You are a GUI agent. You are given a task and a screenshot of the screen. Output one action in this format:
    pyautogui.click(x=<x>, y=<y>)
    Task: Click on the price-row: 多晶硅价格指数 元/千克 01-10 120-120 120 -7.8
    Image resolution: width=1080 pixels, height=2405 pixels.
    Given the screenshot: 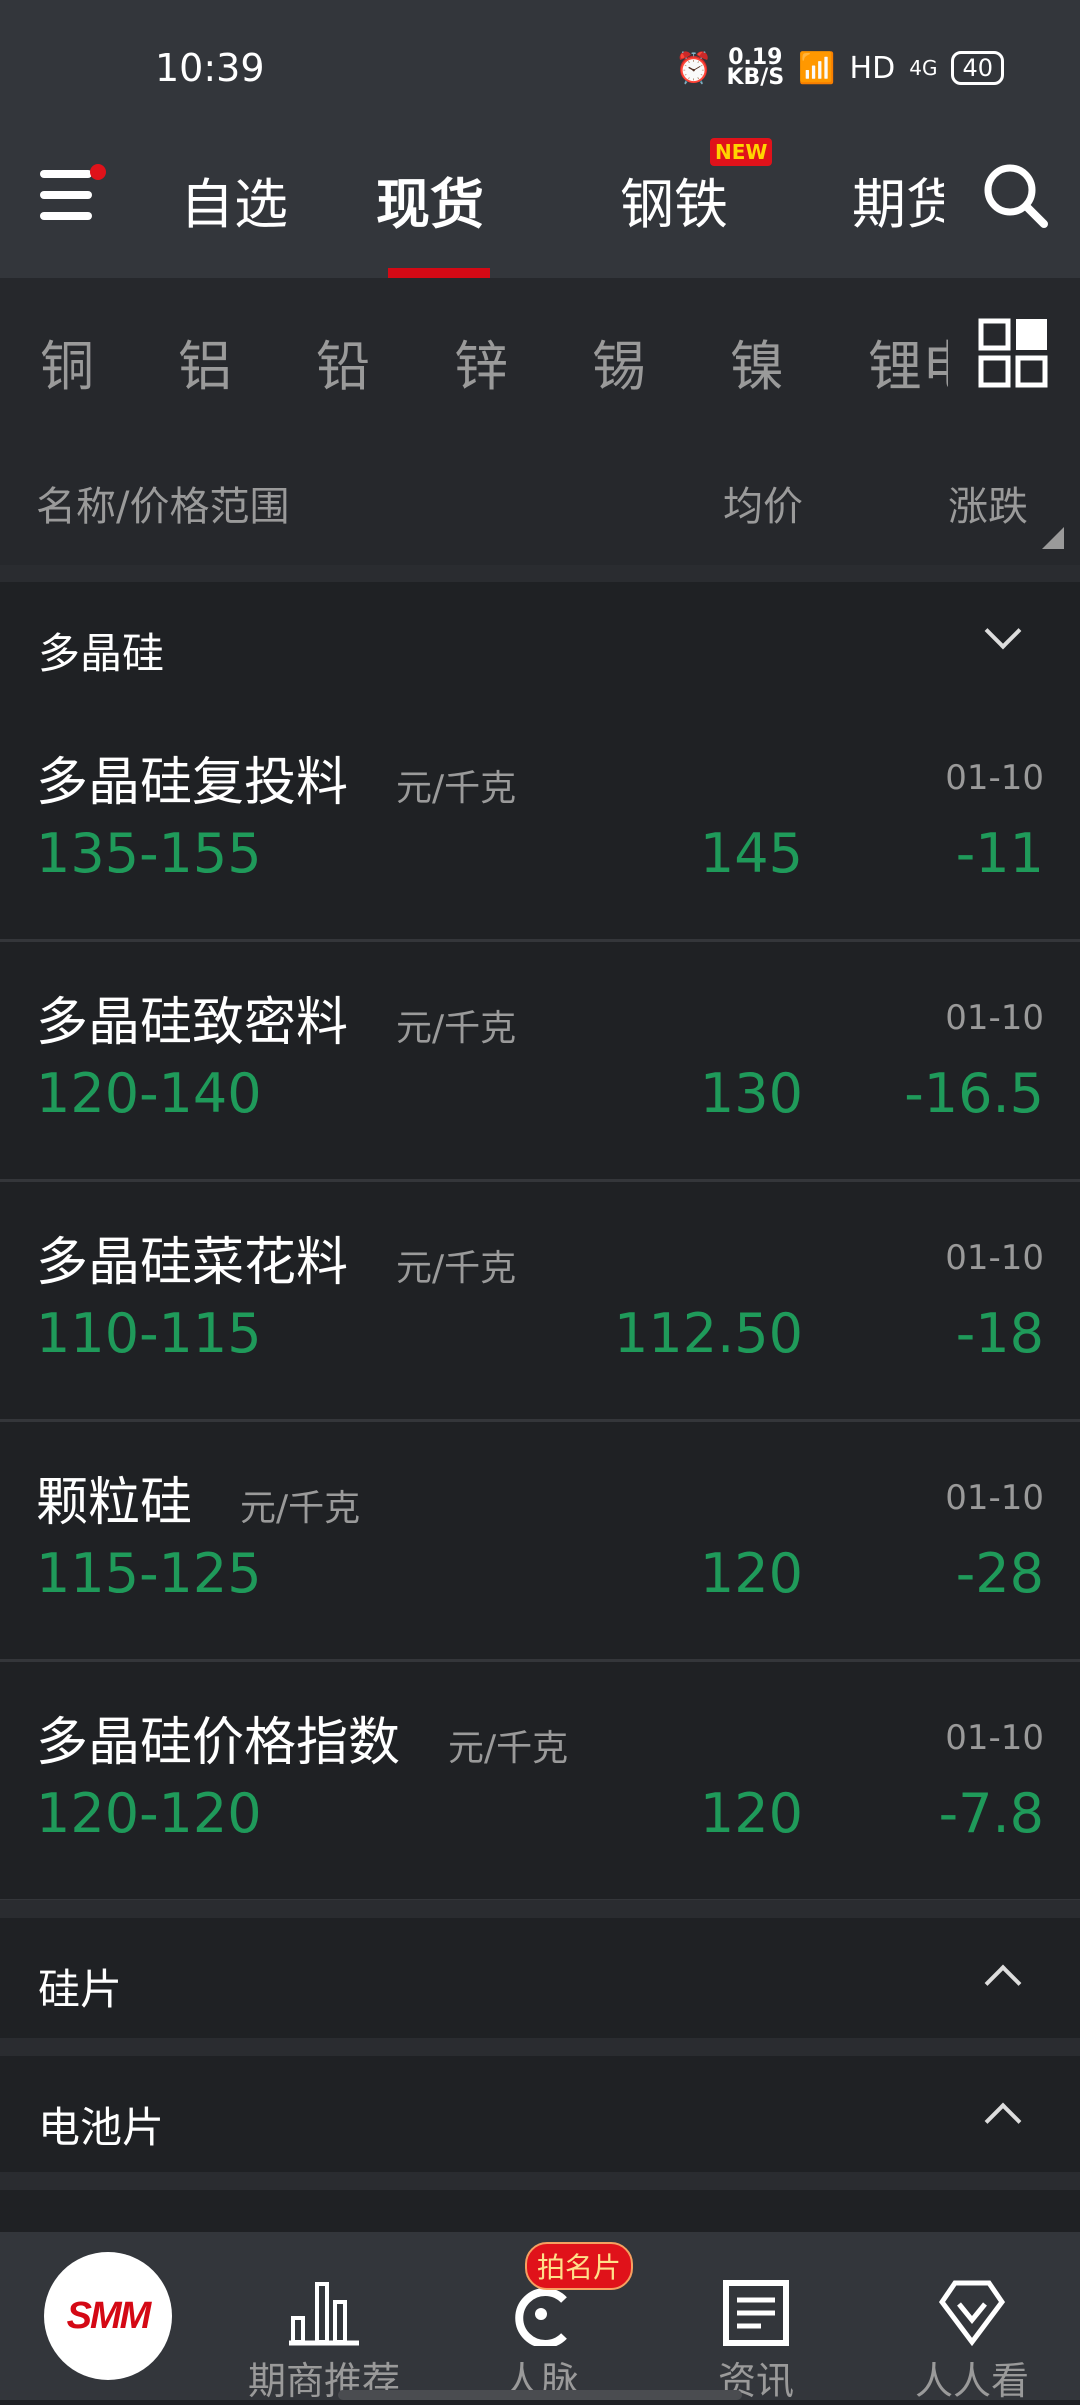 What is the action you would take?
    pyautogui.click(x=540, y=1782)
    